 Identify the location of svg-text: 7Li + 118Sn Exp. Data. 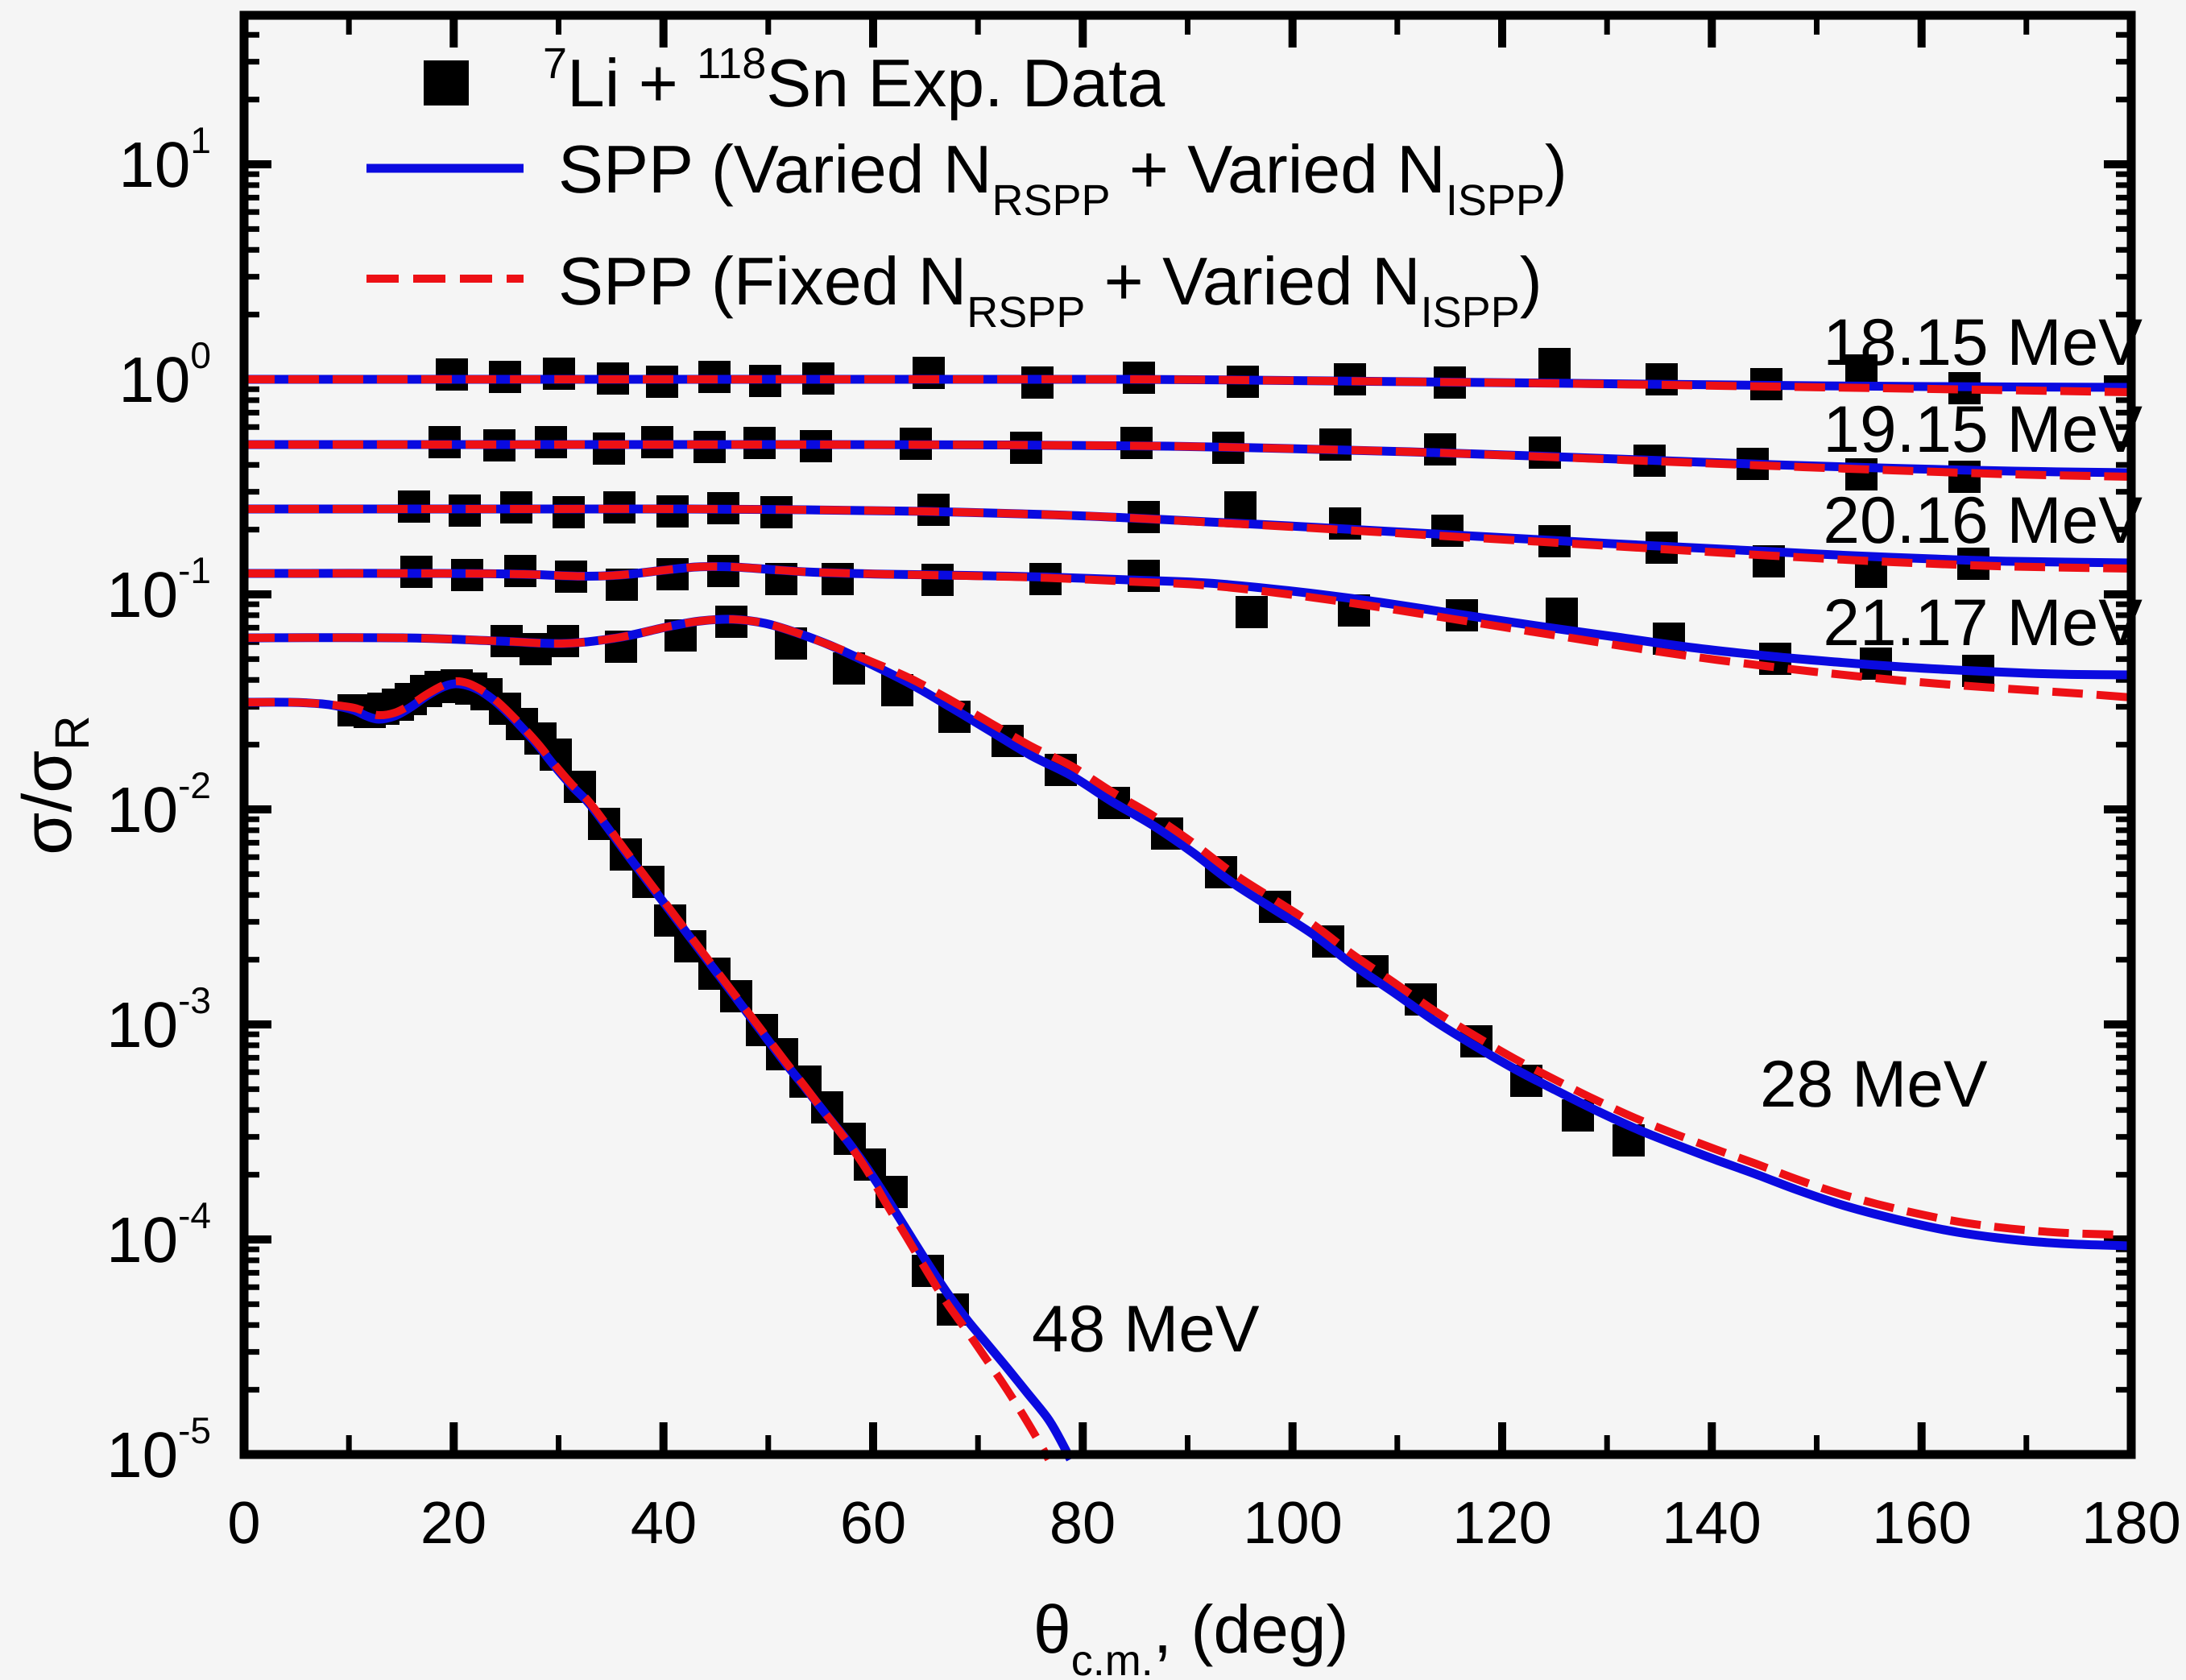
(854, 80).